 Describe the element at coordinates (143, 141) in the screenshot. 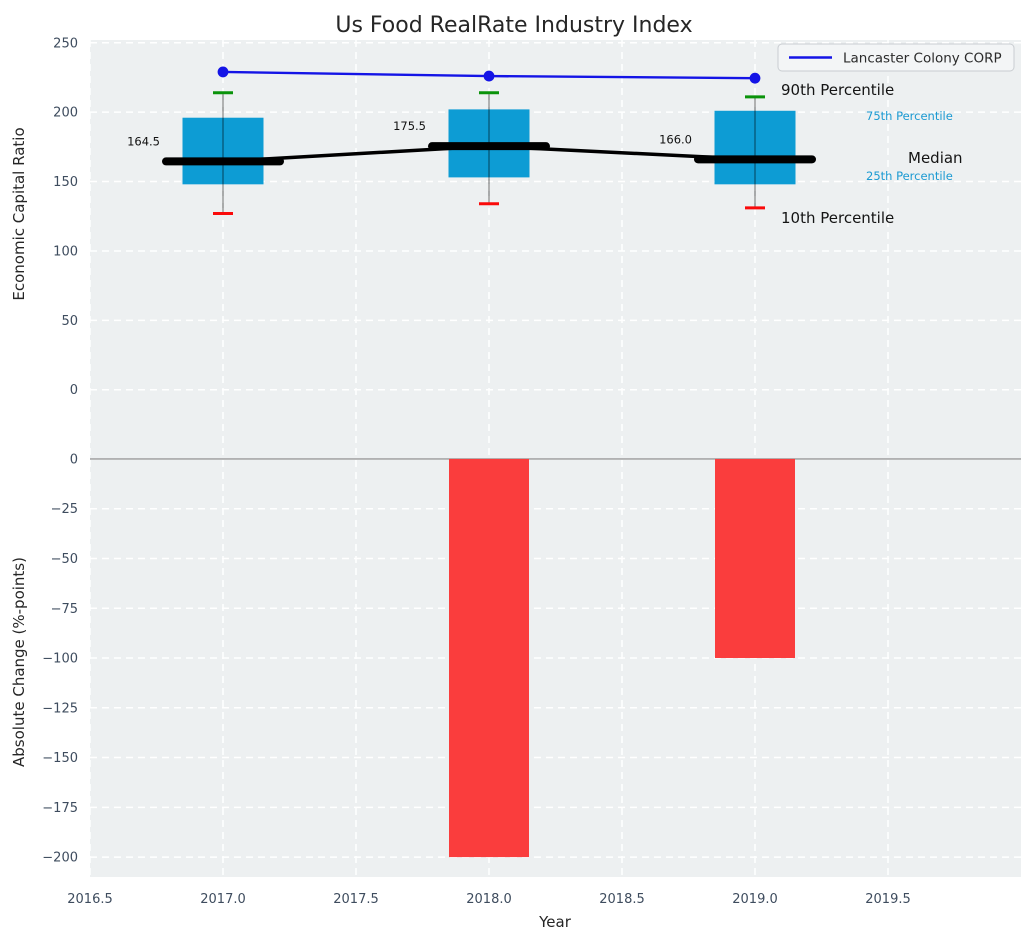

I see `median-value-label: 164.5` at that location.